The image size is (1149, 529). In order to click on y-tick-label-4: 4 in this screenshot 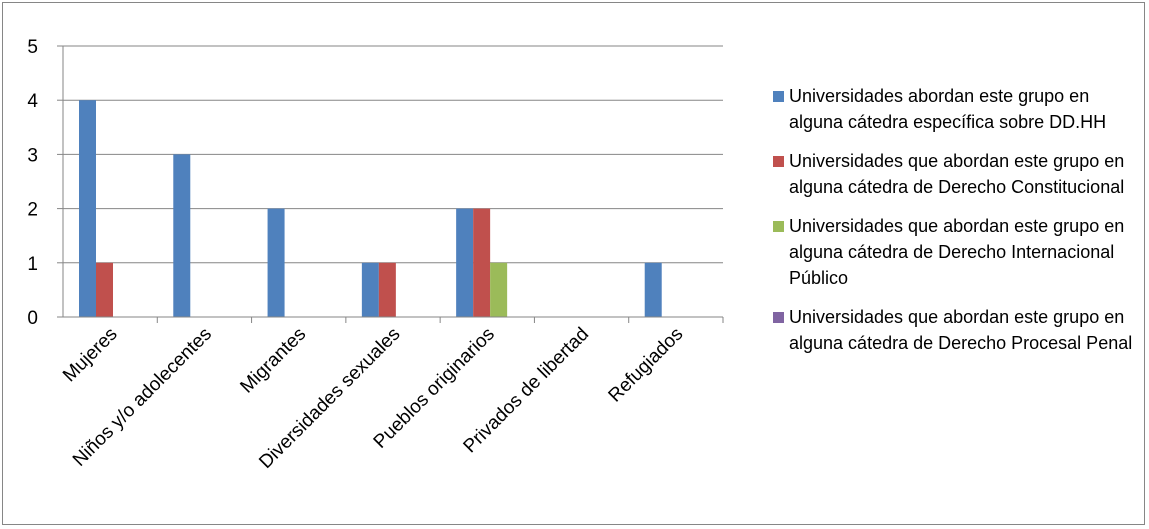, I will do `click(32, 101)`.